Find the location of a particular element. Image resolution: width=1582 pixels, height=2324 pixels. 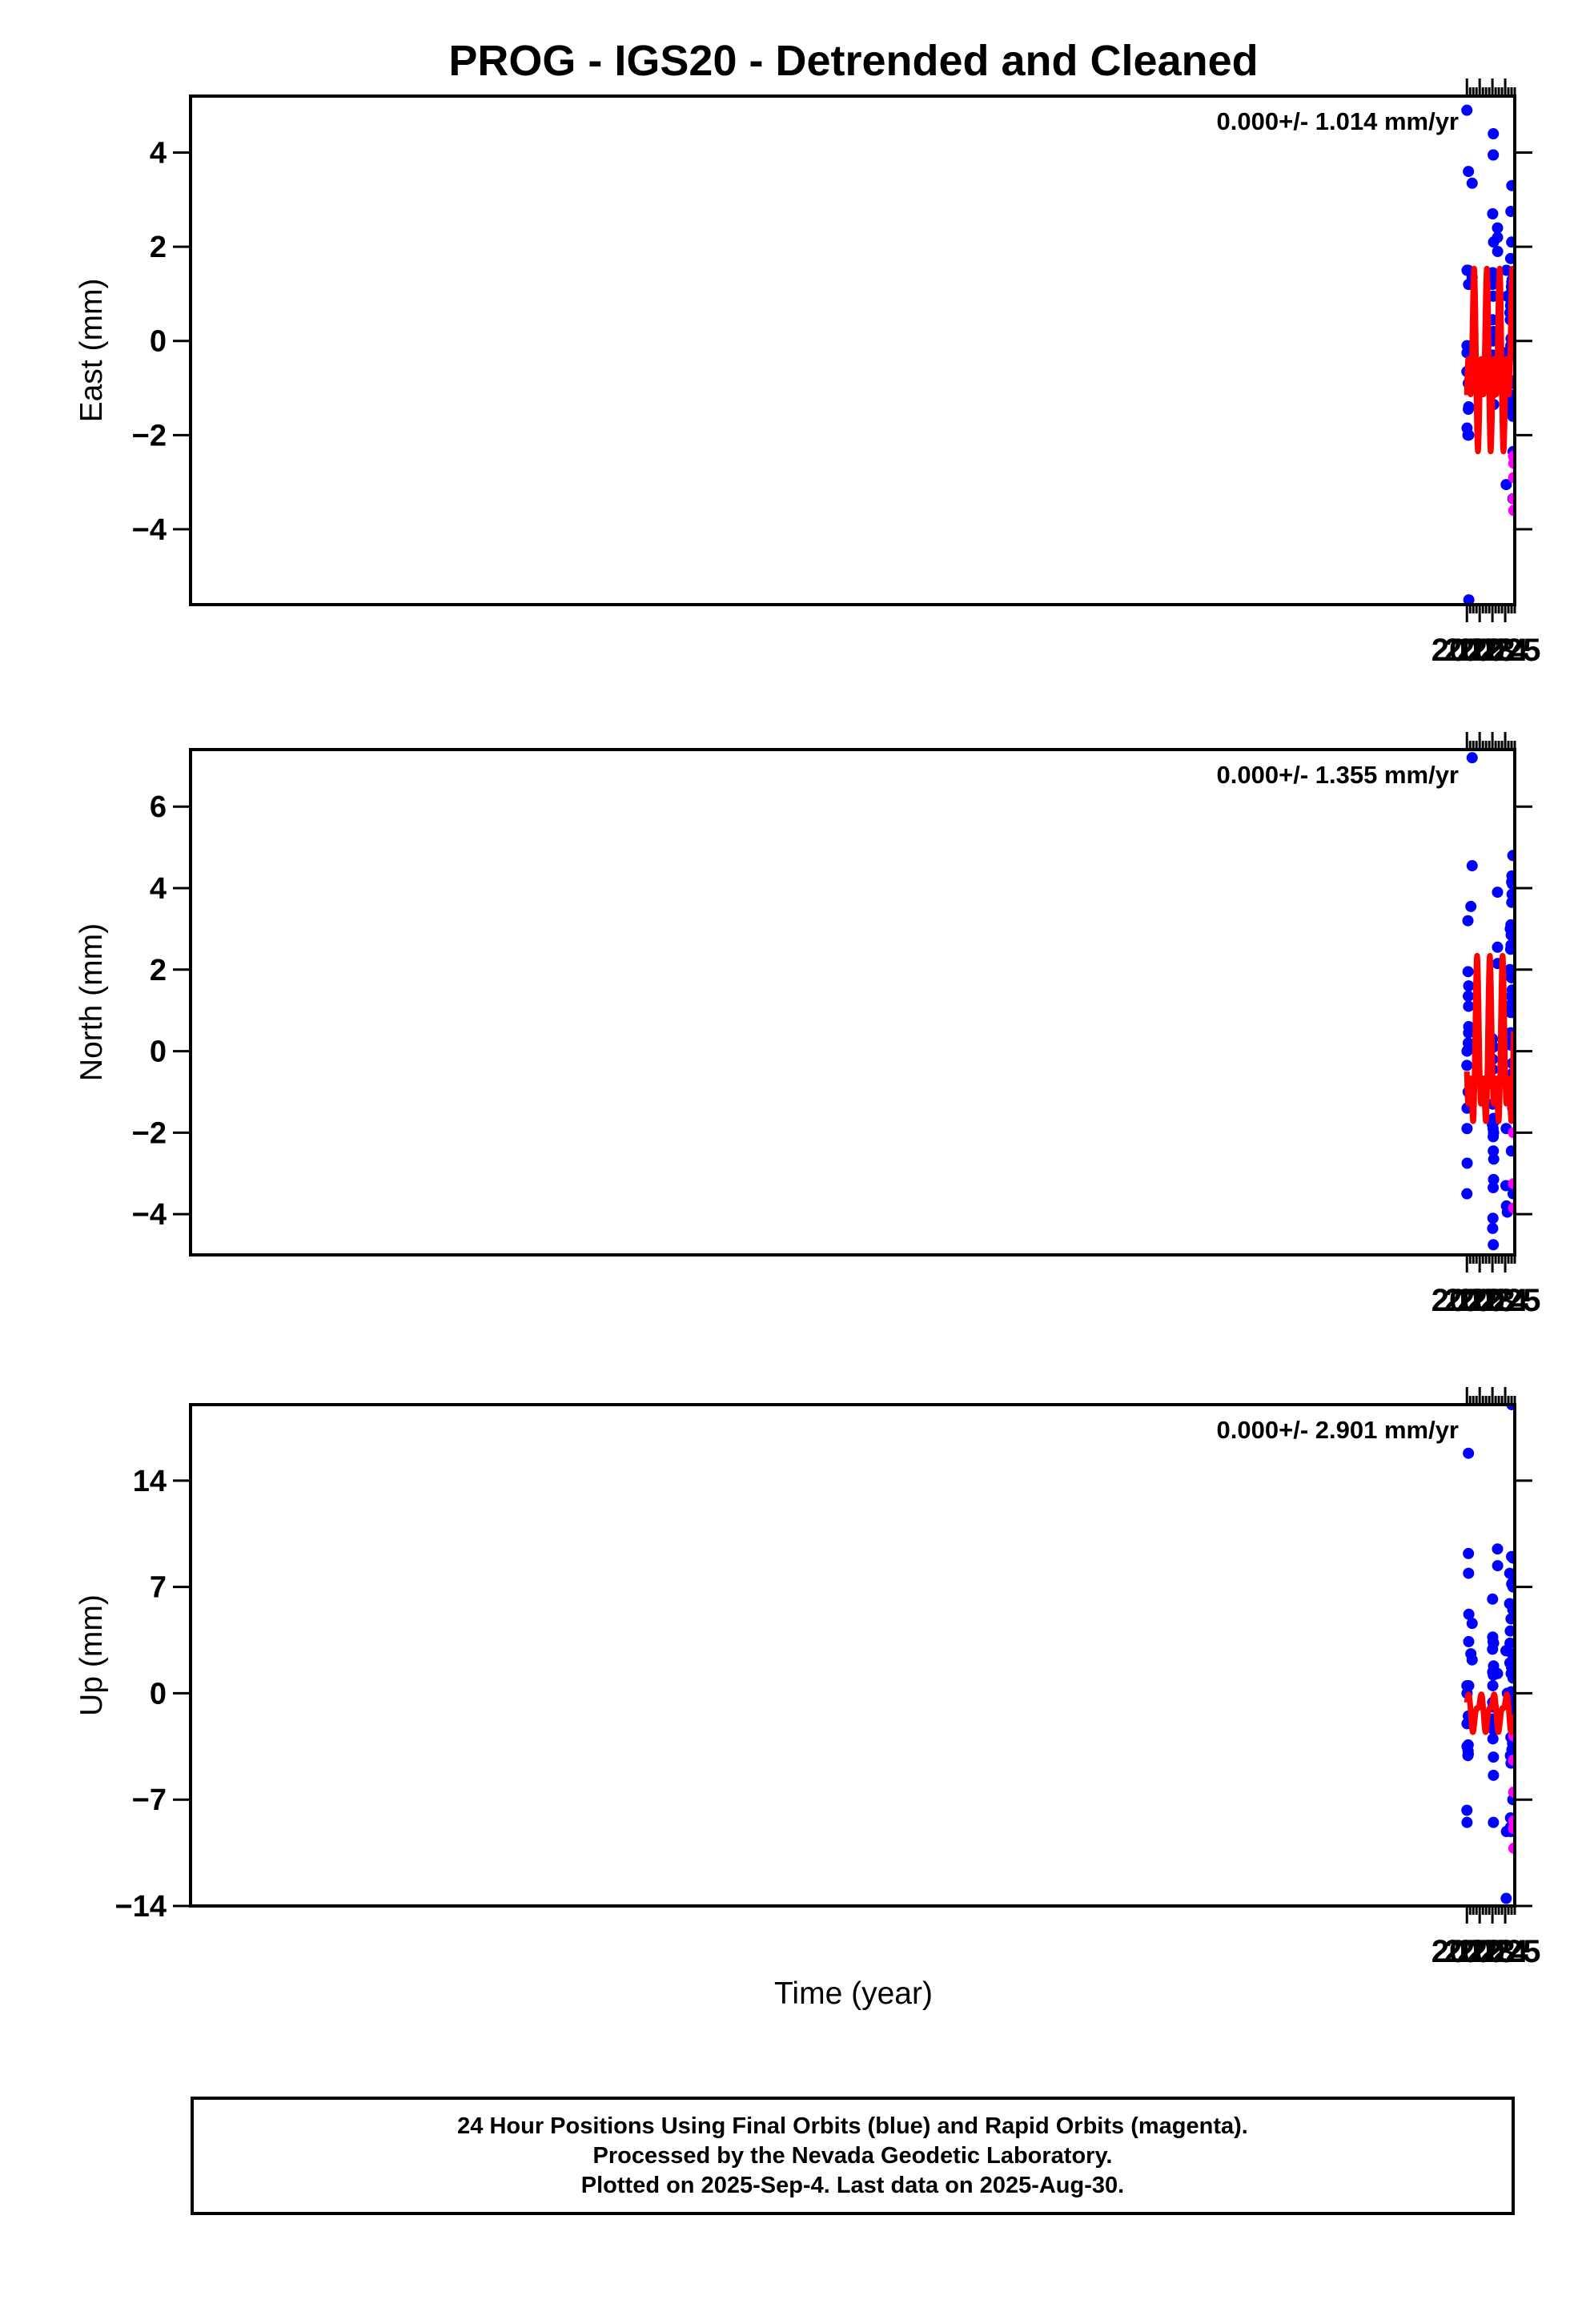

y-tick-label: 7 is located at coordinates (158, 1588).